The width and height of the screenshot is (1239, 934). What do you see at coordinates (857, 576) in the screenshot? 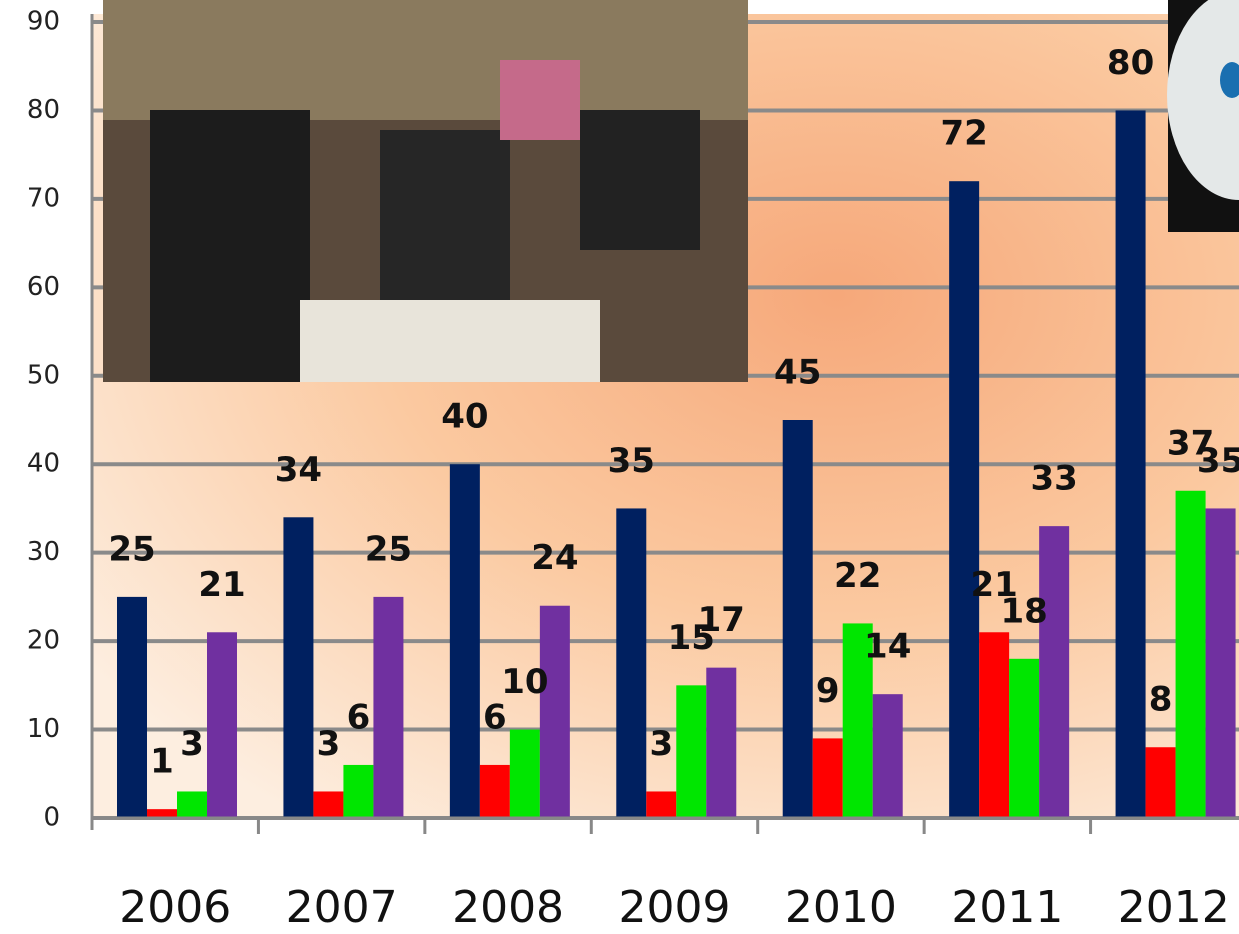
I see `value-label: 22` at bounding box center [857, 576].